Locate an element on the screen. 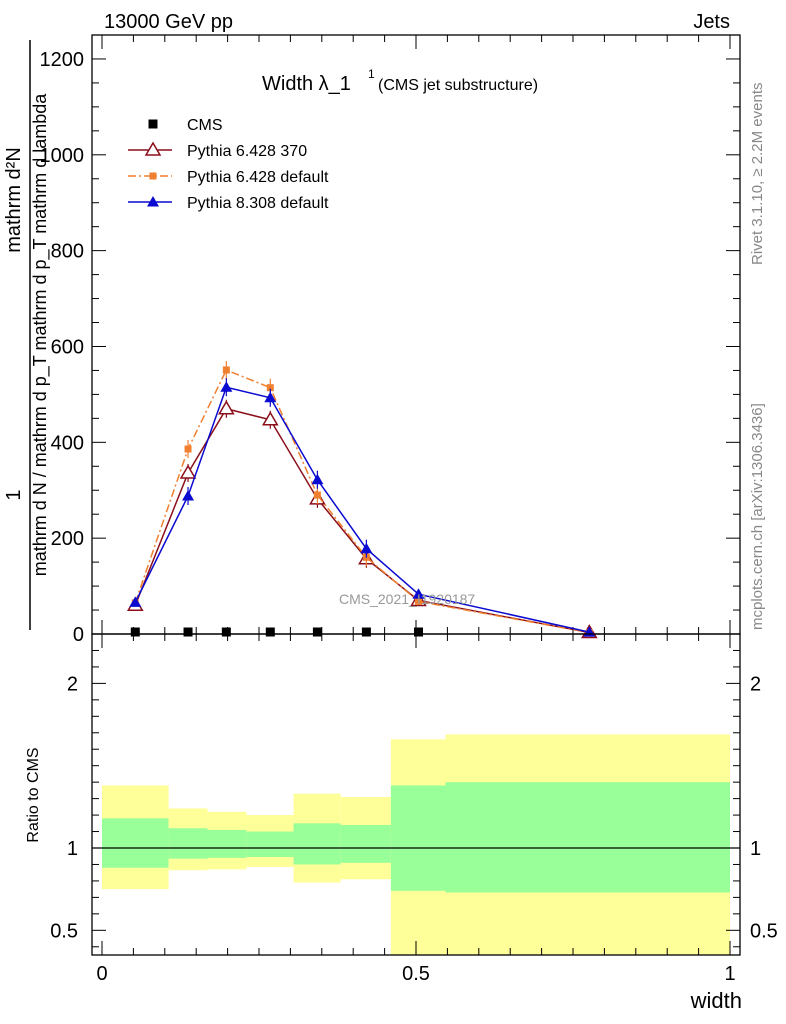  legend-label: Pythia 6.428 370 is located at coordinates (247, 151).